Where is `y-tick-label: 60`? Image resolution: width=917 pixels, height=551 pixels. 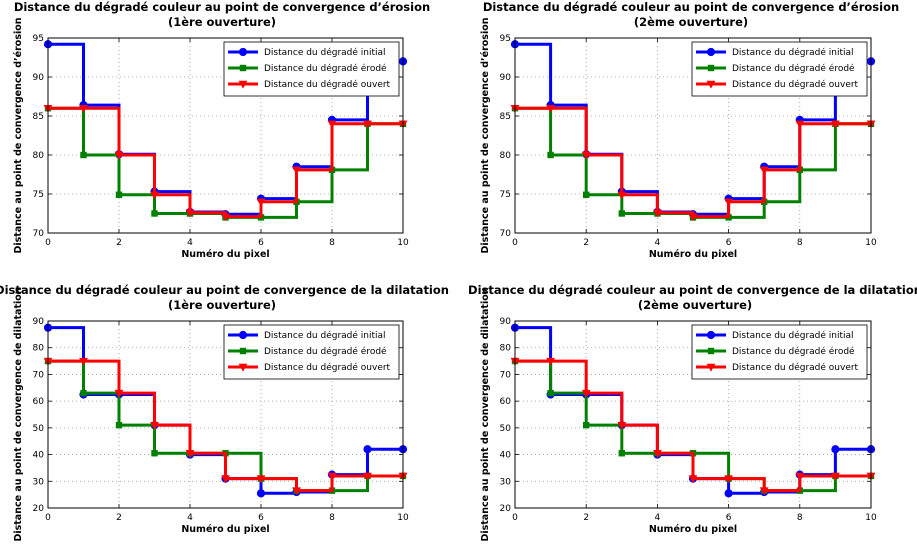 y-tick-label: 60 is located at coordinates (39, 402).